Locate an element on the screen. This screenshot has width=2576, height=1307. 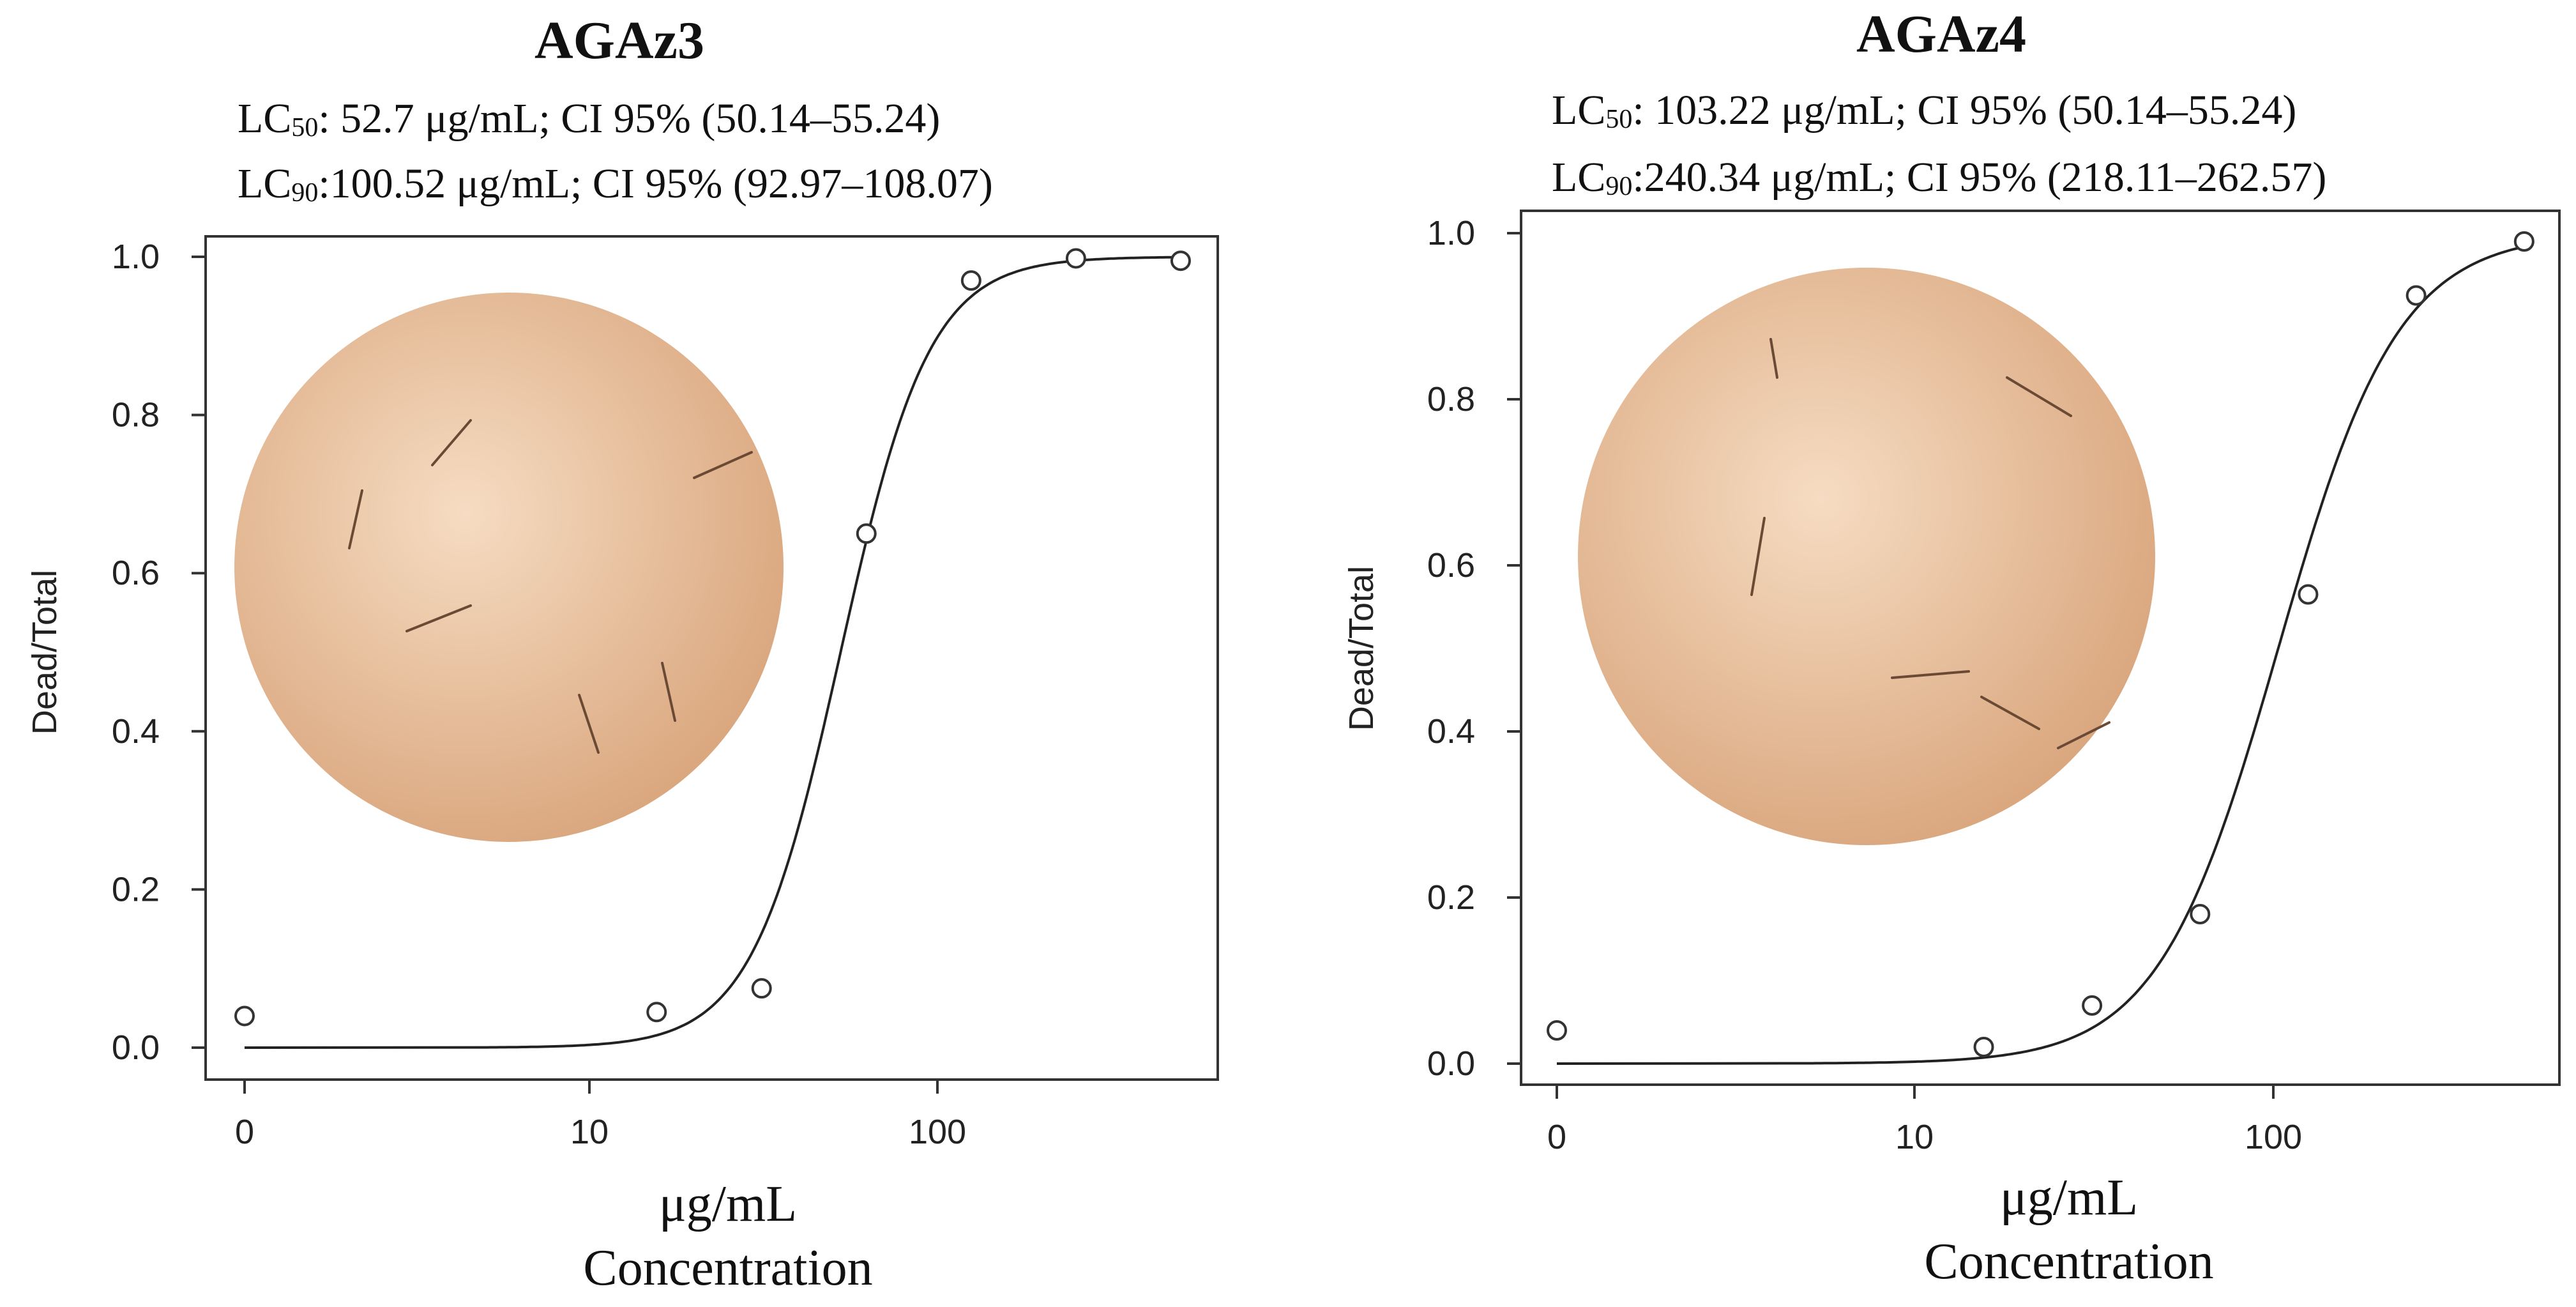
chart-title: AGAz3 is located at coordinates (619, 40).